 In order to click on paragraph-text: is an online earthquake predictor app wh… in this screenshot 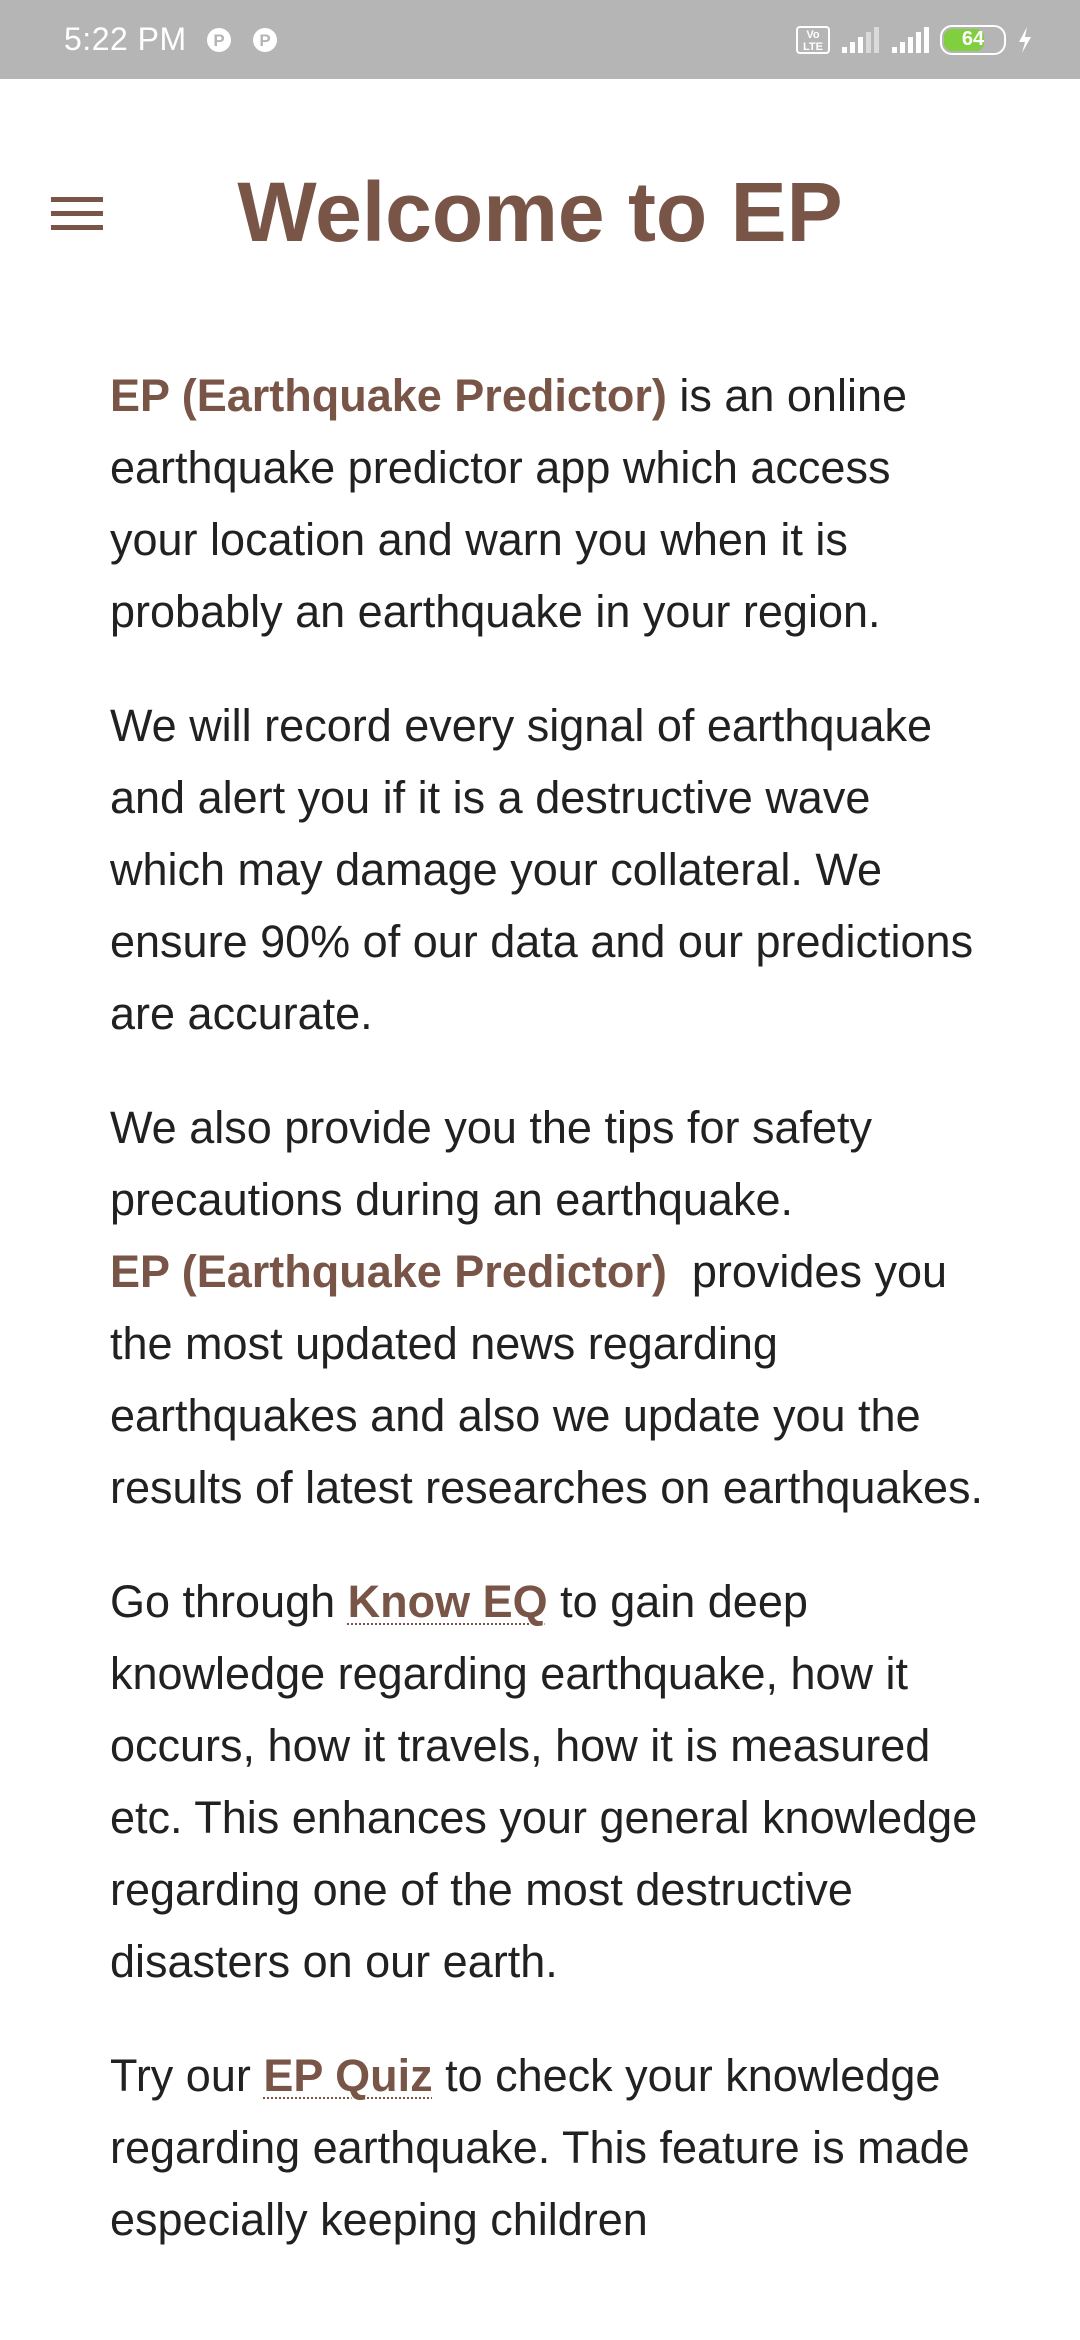, I will do `click(509, 503)`.